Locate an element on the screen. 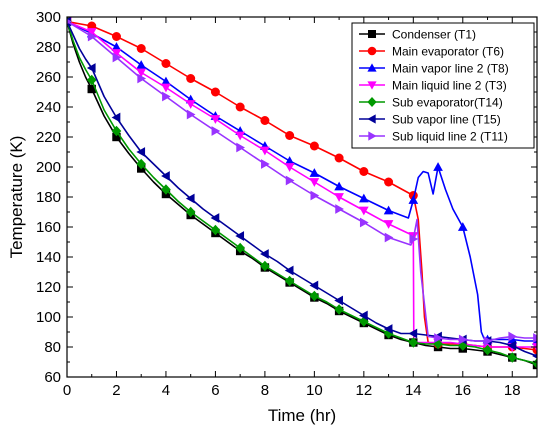 This screenshot has height=436, width=550. legend-label: Condenser (T1) is located at coordinates (434, 35).